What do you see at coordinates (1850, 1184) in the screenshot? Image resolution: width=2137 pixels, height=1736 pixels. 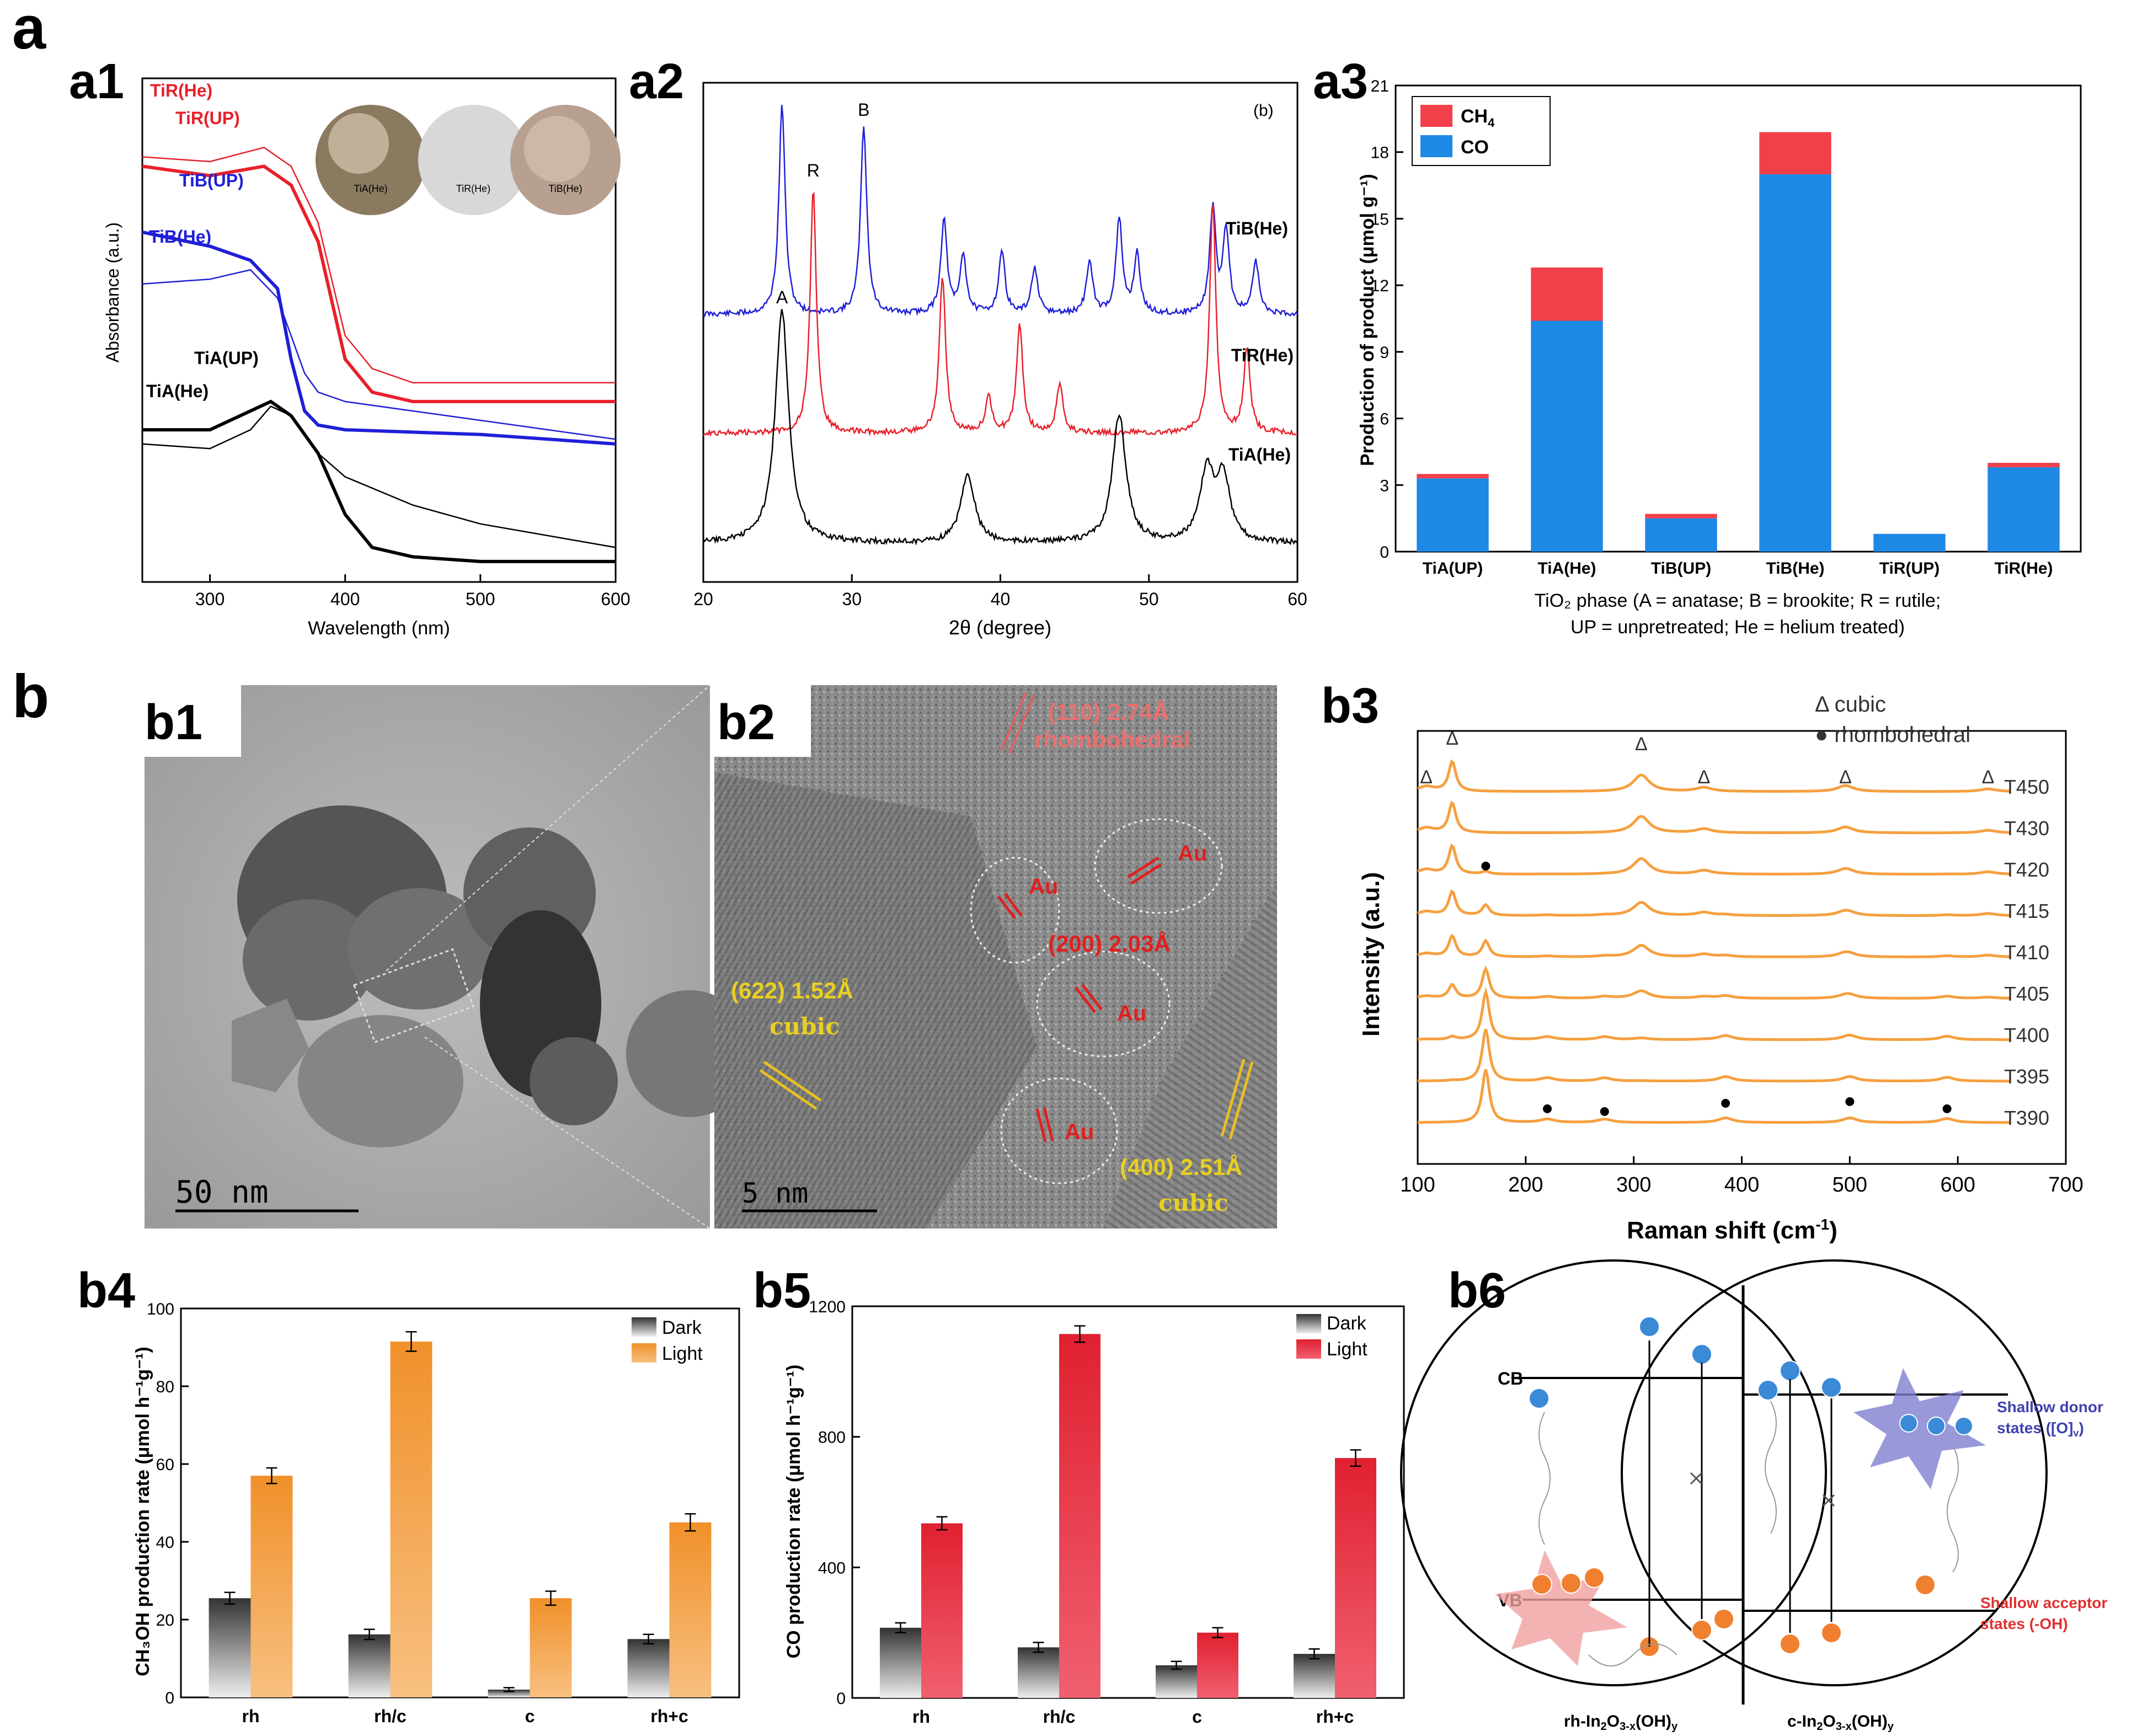 I see `b3-xtick-label: 500` at bounding box center [1850, 1184].